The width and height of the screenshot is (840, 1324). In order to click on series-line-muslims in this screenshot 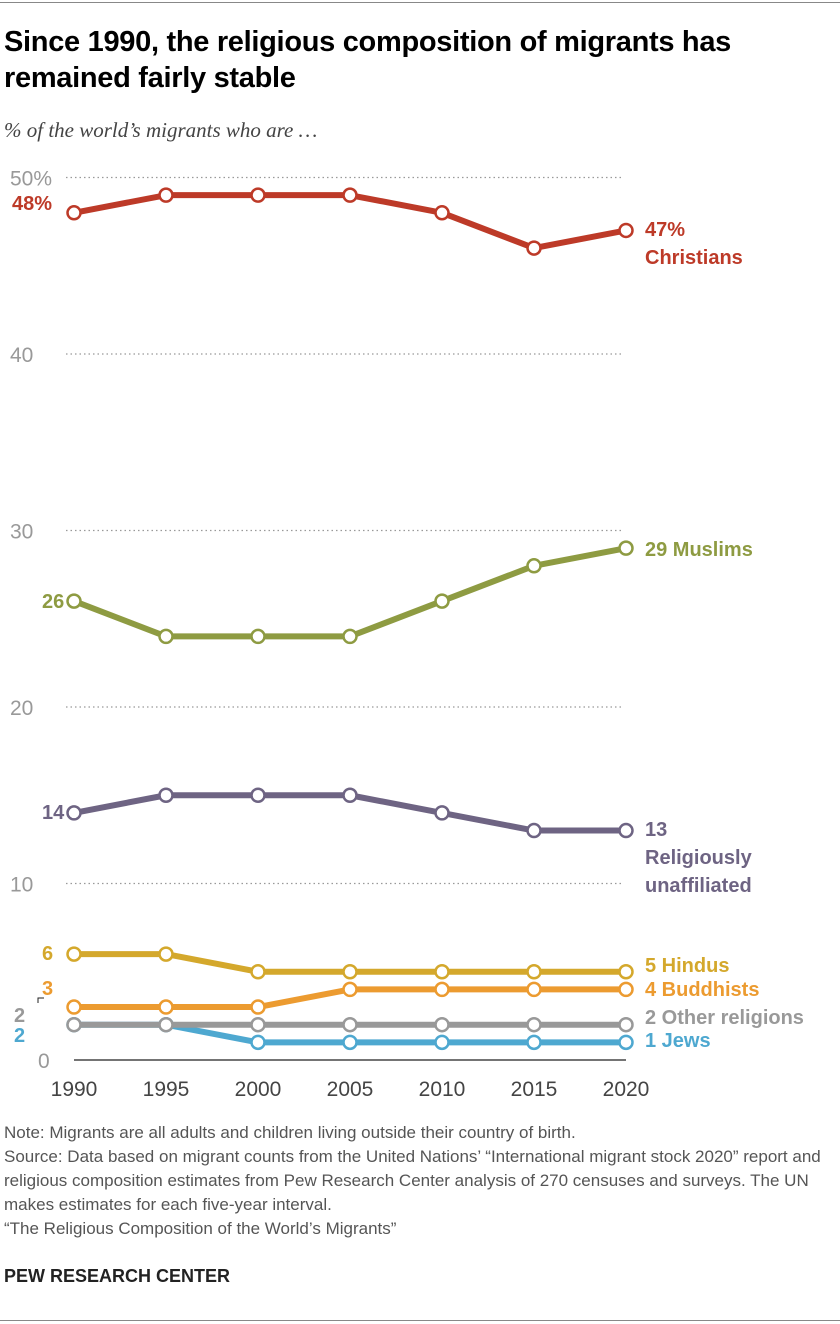, I will do `click(349, 592)`.